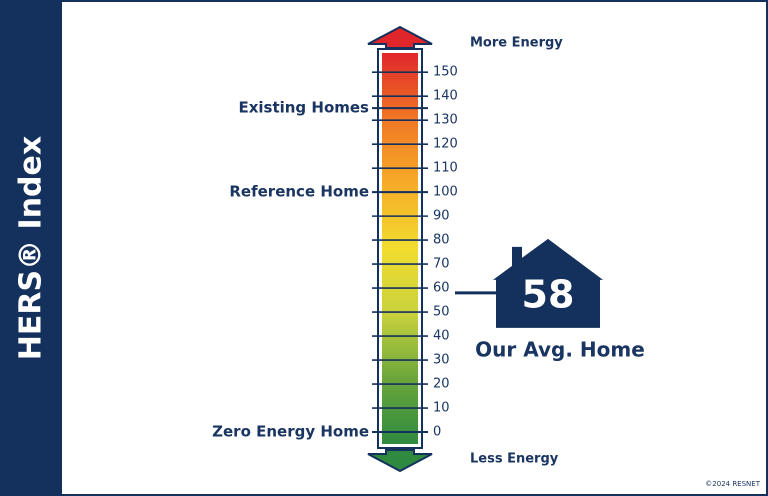  I want to click on y-tick-label: 90, so click(441, 216).